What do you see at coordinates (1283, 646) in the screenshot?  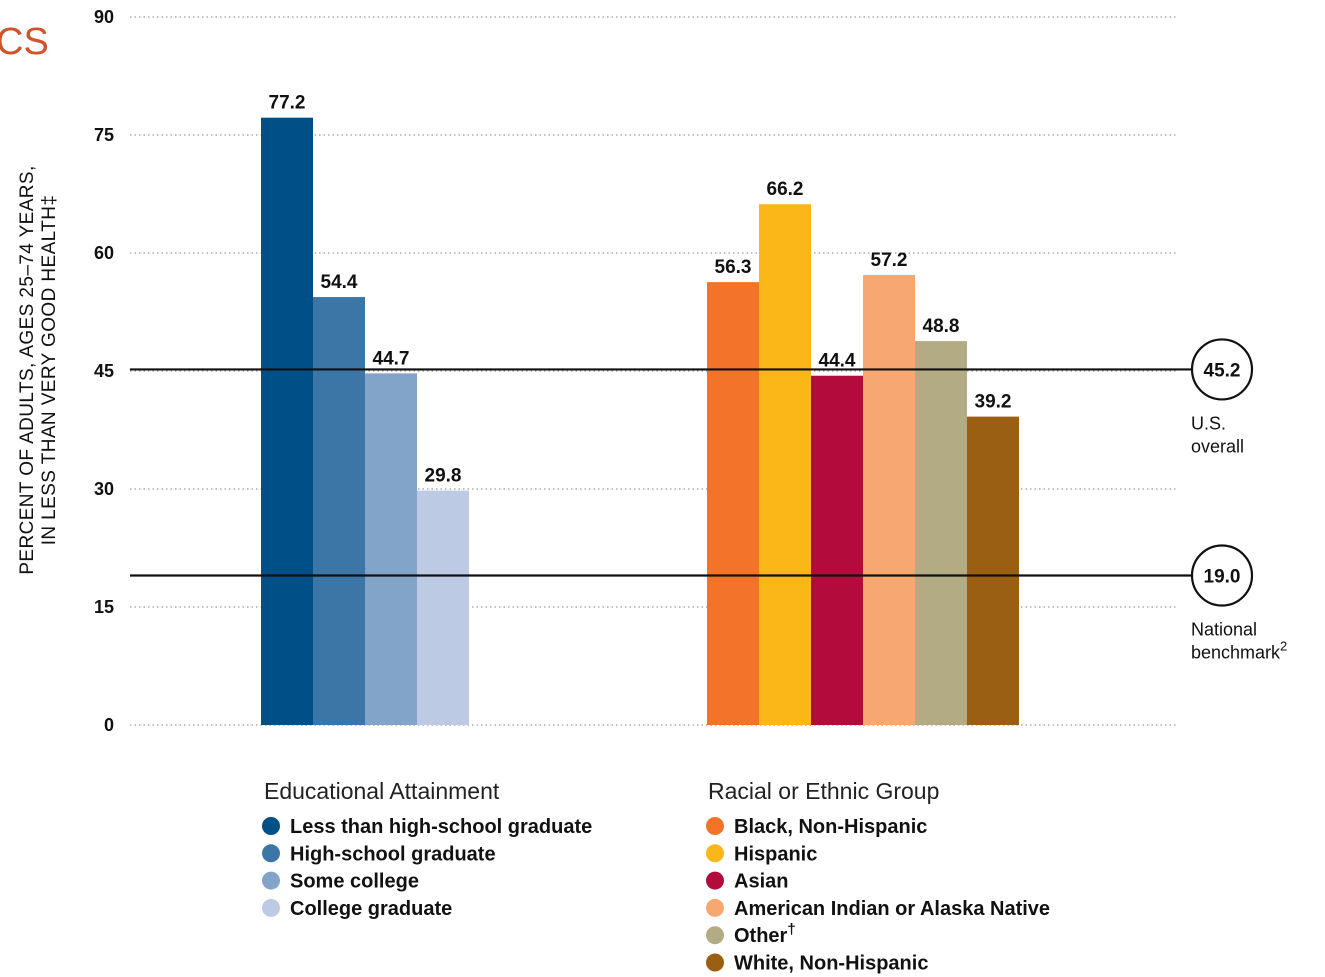 I see `reference-caption-superscript: 2` at bounding box center [1283, 646].